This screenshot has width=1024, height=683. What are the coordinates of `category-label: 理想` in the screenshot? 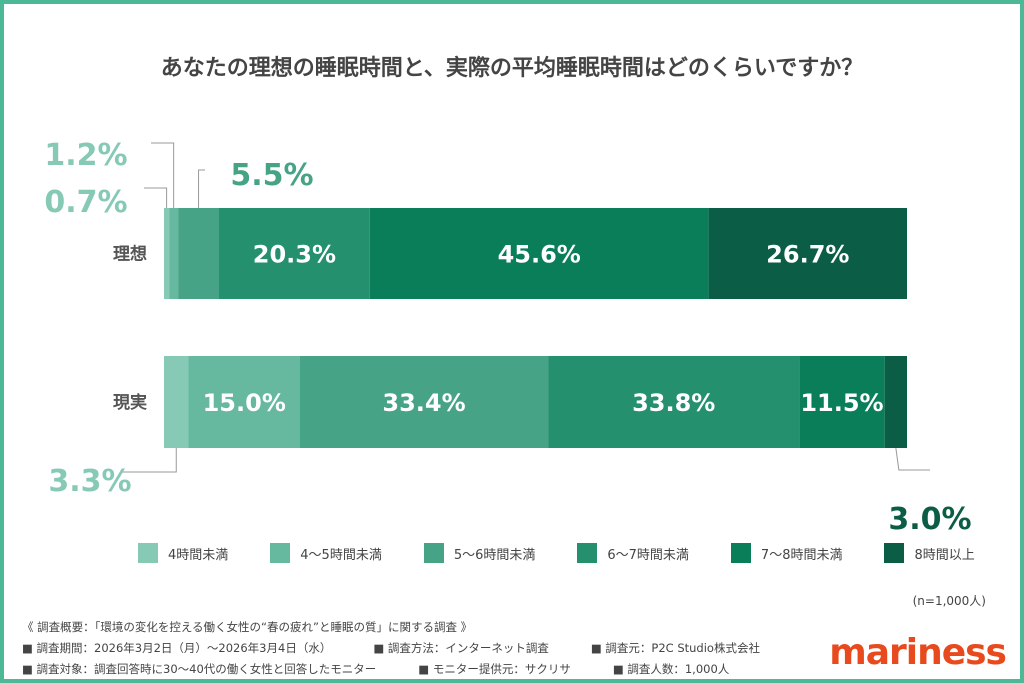 It's located at (130, 254).